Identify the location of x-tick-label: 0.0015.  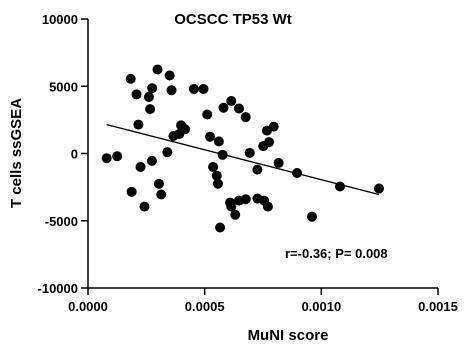
(438, 306).